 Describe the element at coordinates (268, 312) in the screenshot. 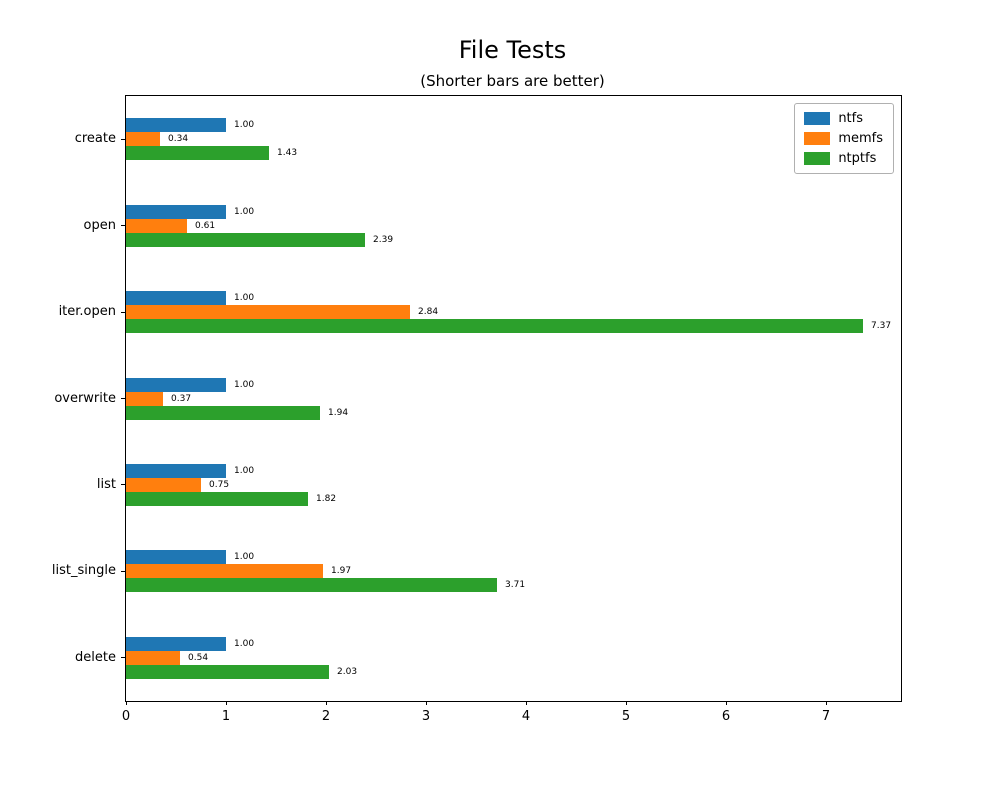

I see `bar-memfs-iter.open` at that location.